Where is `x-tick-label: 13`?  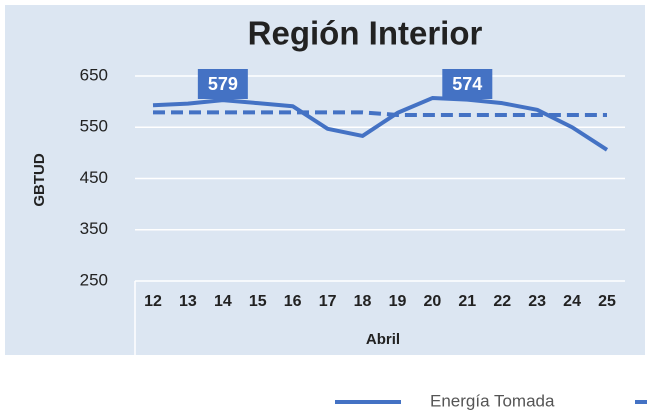 x-tick-label: 13 is located at coordinates (188, 301).